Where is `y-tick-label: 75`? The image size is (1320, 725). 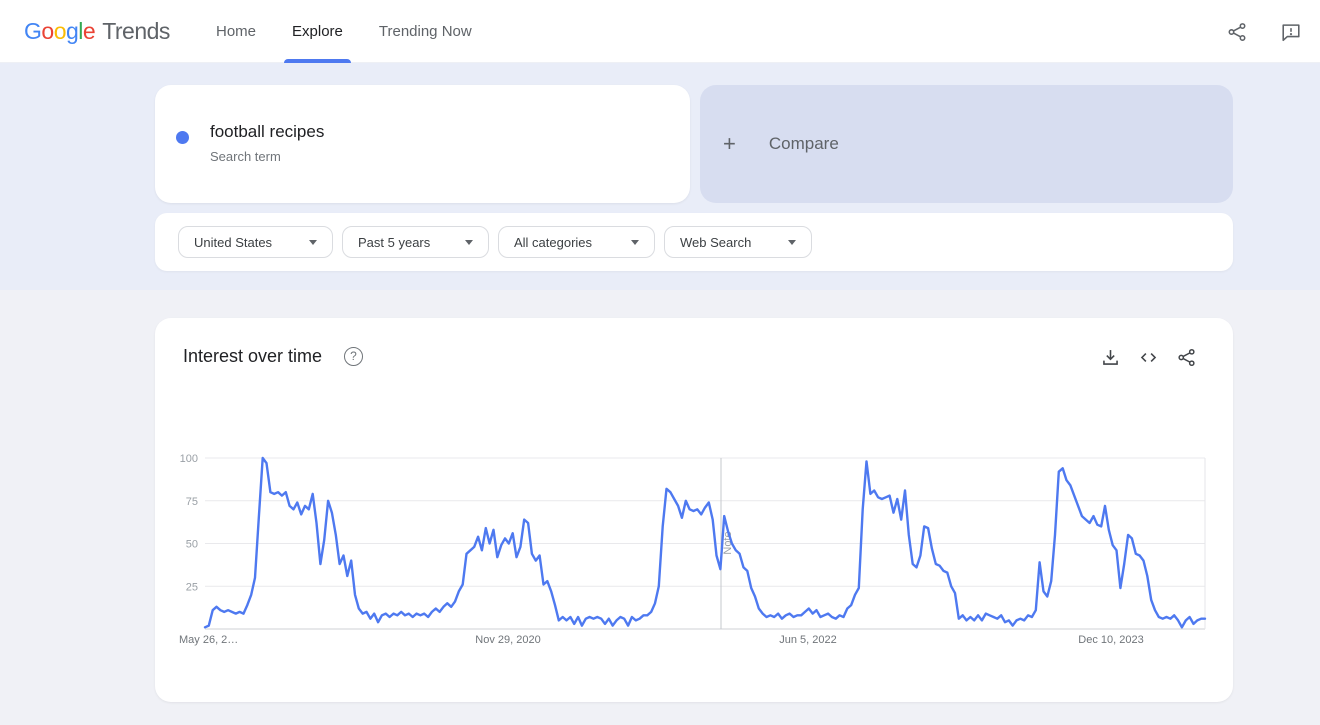 y-tick-label: 75 is located at coordinates (192, 502).